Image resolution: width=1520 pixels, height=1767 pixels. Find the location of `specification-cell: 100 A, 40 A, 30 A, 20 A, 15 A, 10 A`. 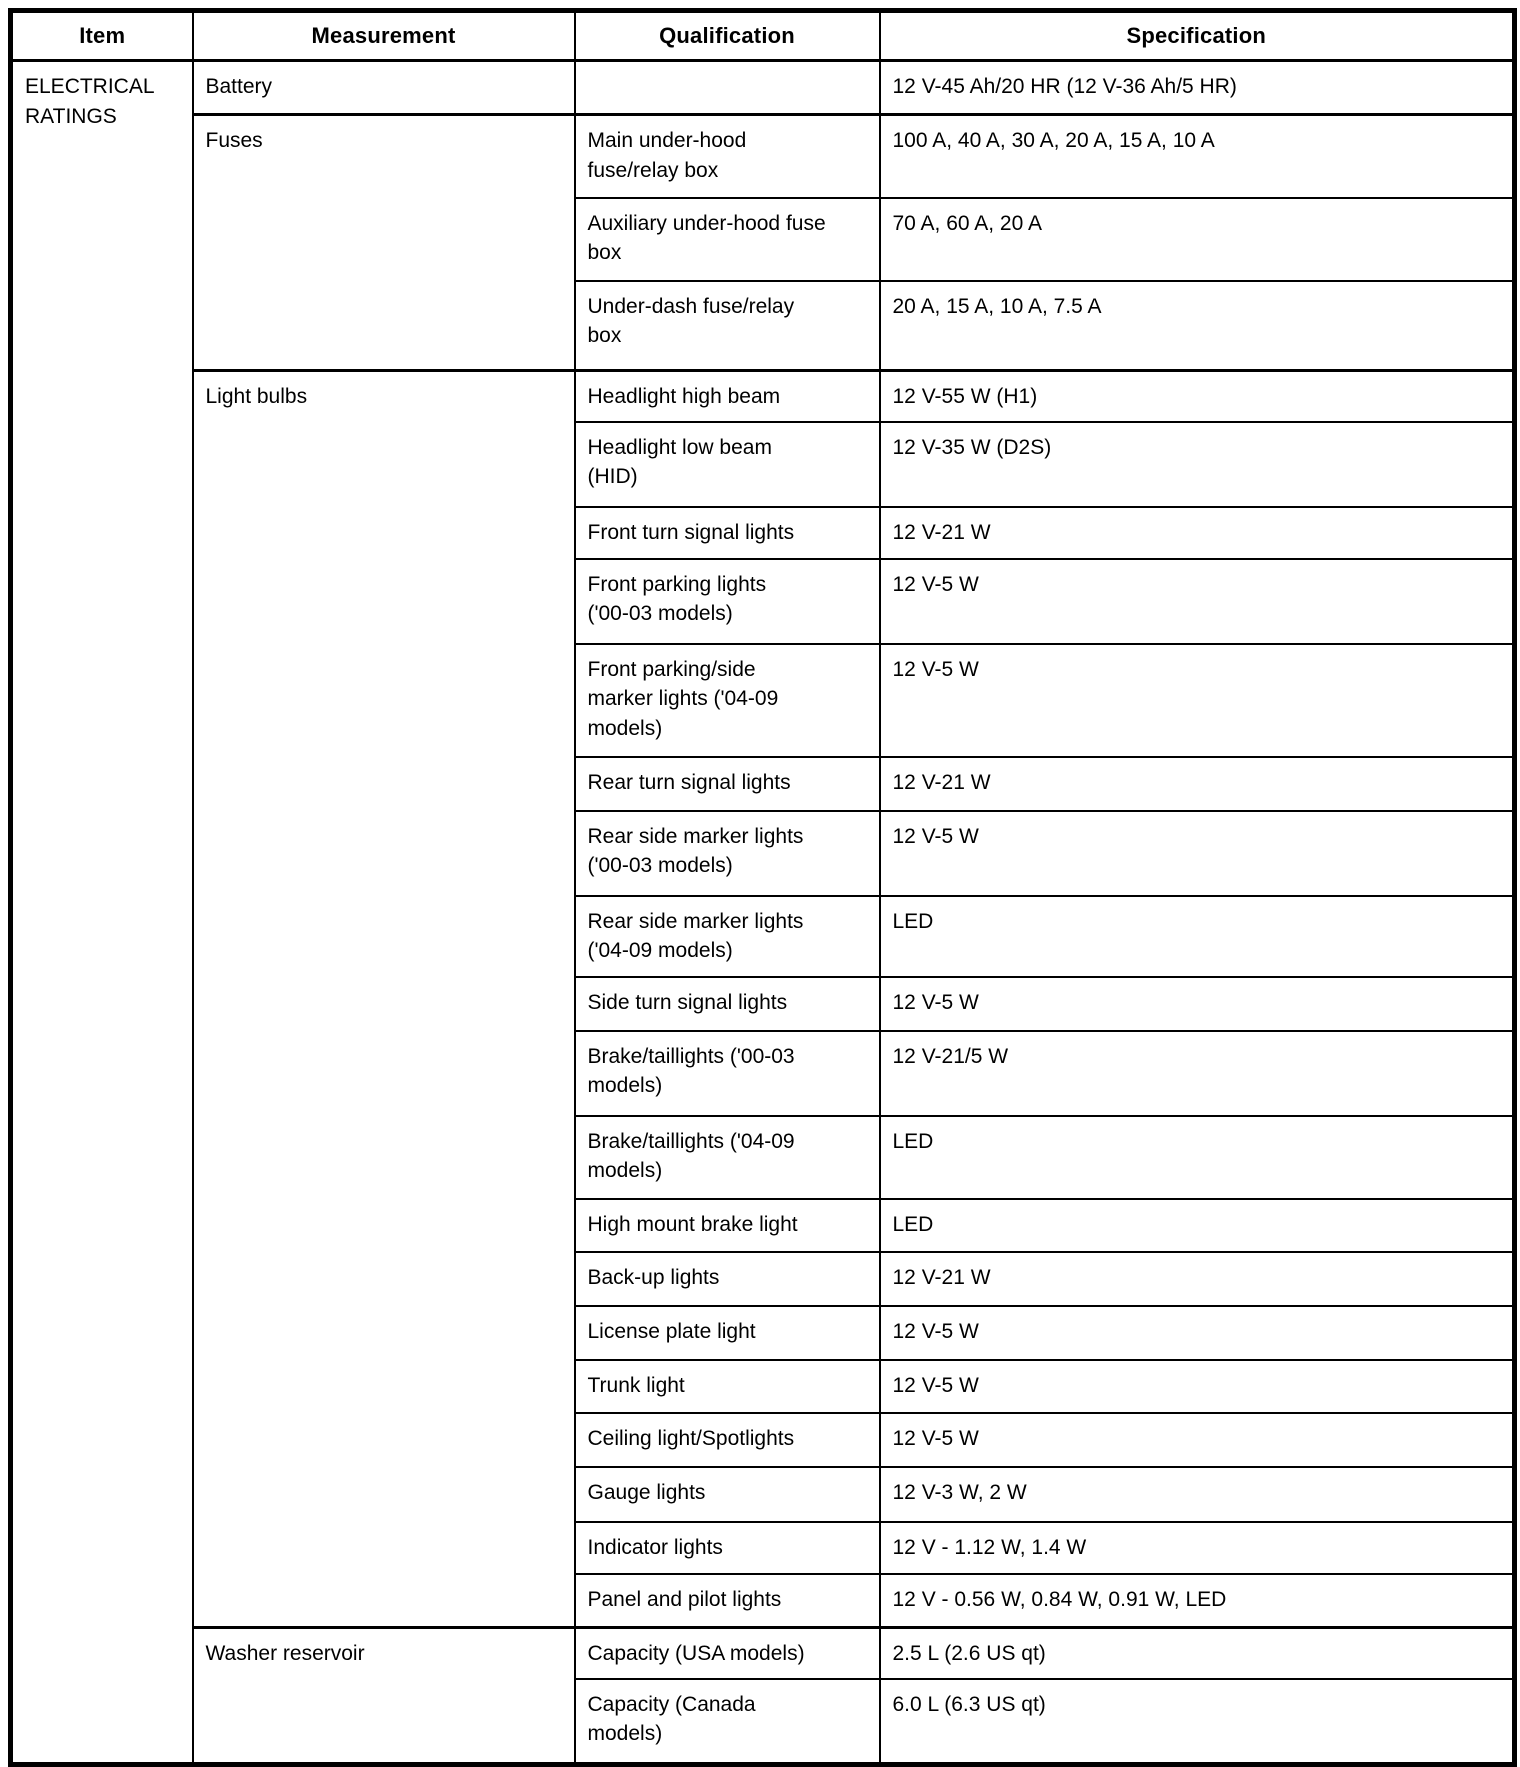

specification-cell: 100 A, 40 A, 30 A, 20 A, 15 A, 10 A is located at coordinates (1197, 156).